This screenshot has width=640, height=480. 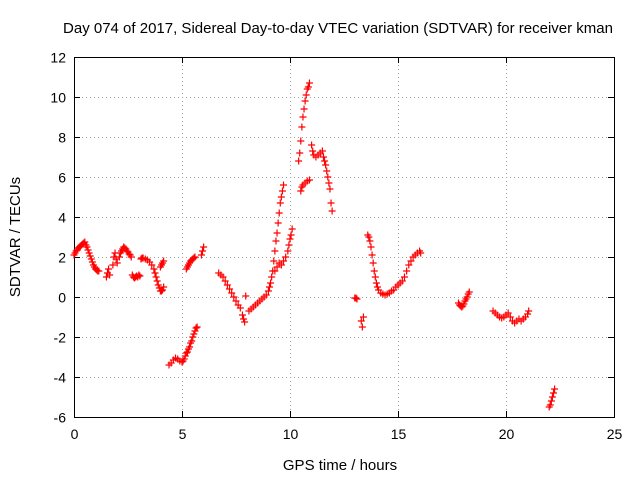 I want to click on x-tick-label: 15, so click(x=399, y=434).